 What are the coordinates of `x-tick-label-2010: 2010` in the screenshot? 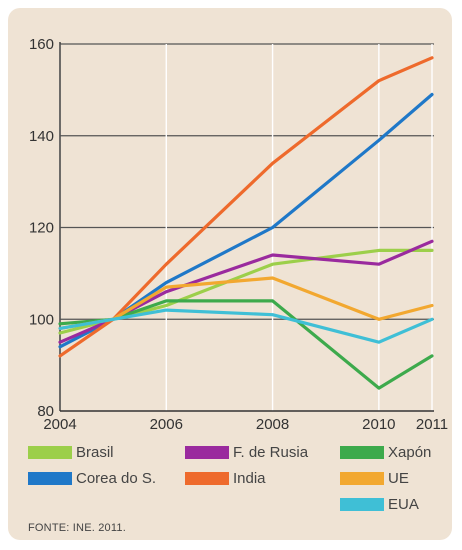 It's located at (378, 424).